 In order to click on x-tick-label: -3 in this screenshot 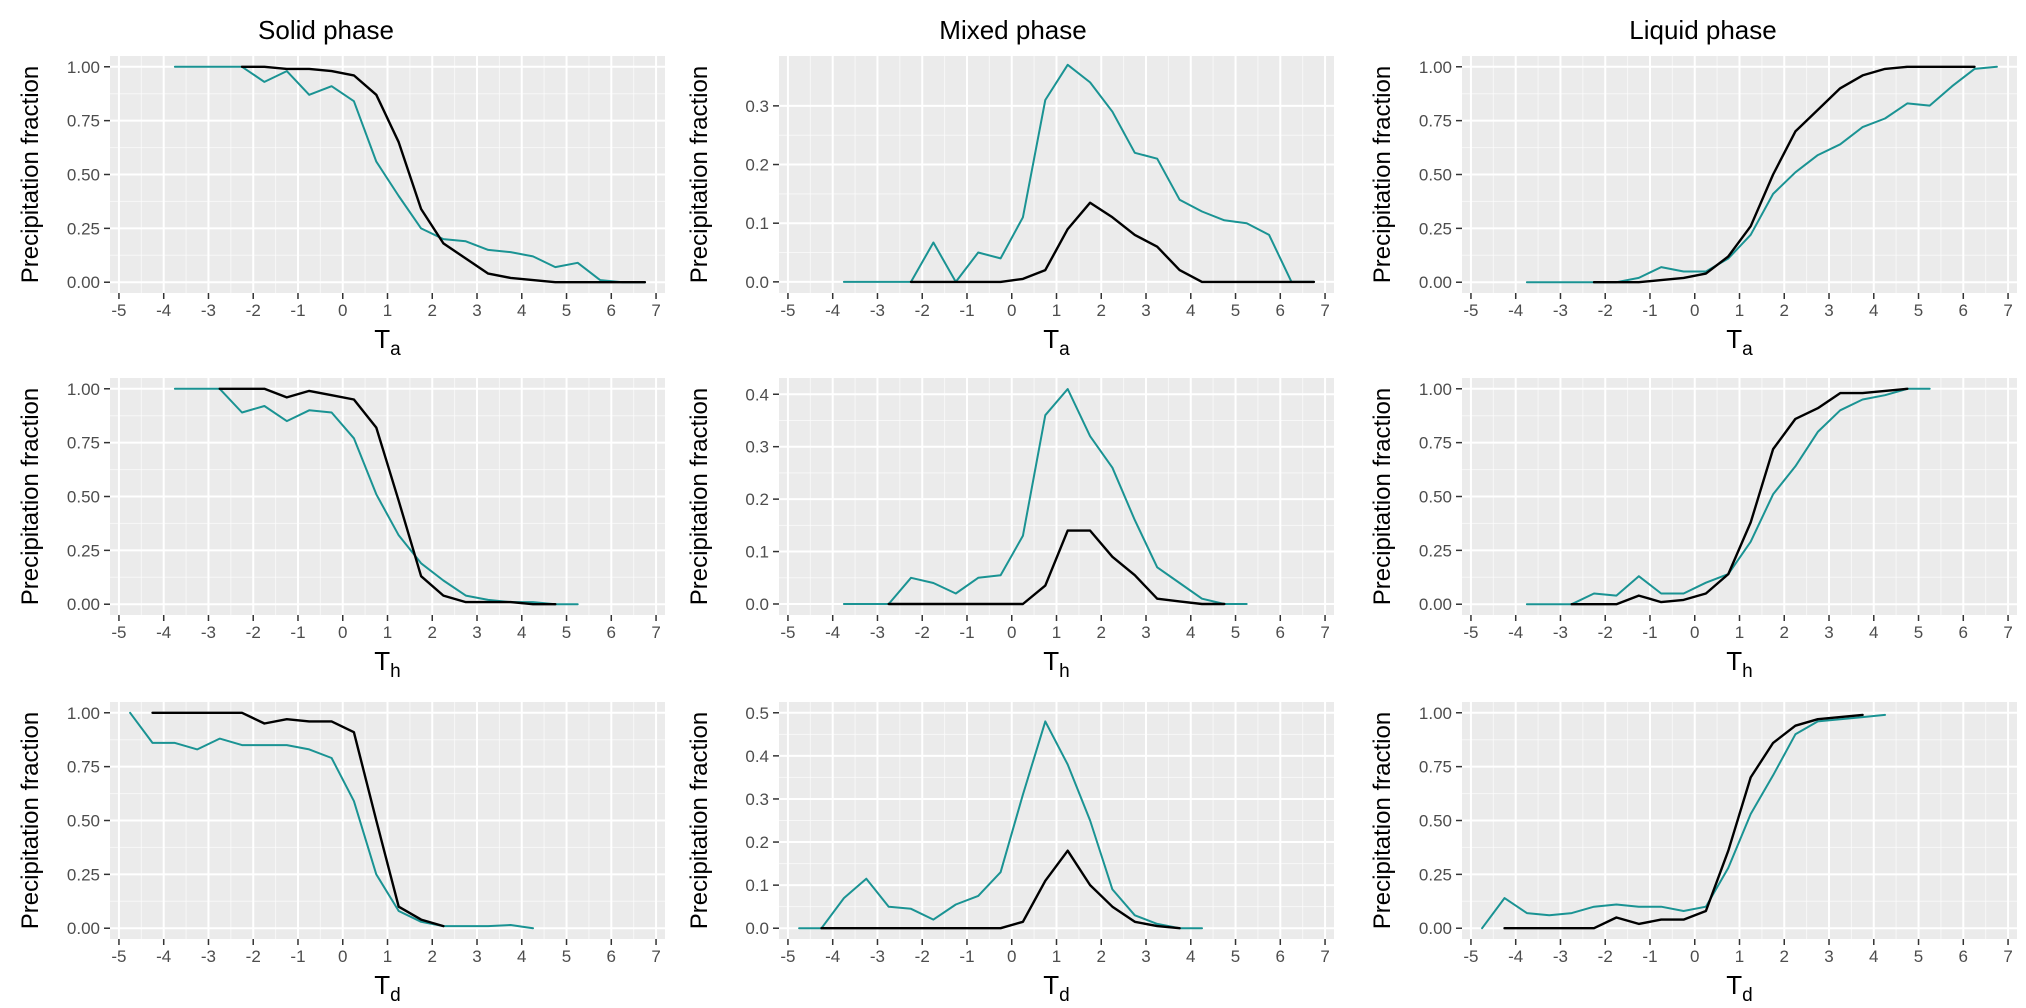, I will do `click(877, 310)`.